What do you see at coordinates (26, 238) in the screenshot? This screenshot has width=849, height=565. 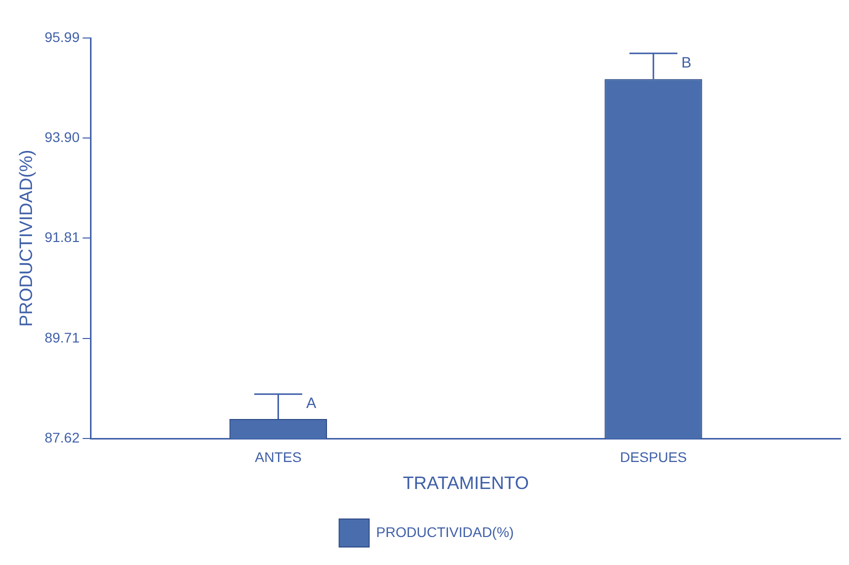 I see `y-axis-title: PRODUCTIVIDAD(%)` at bounding box center [26, 238].